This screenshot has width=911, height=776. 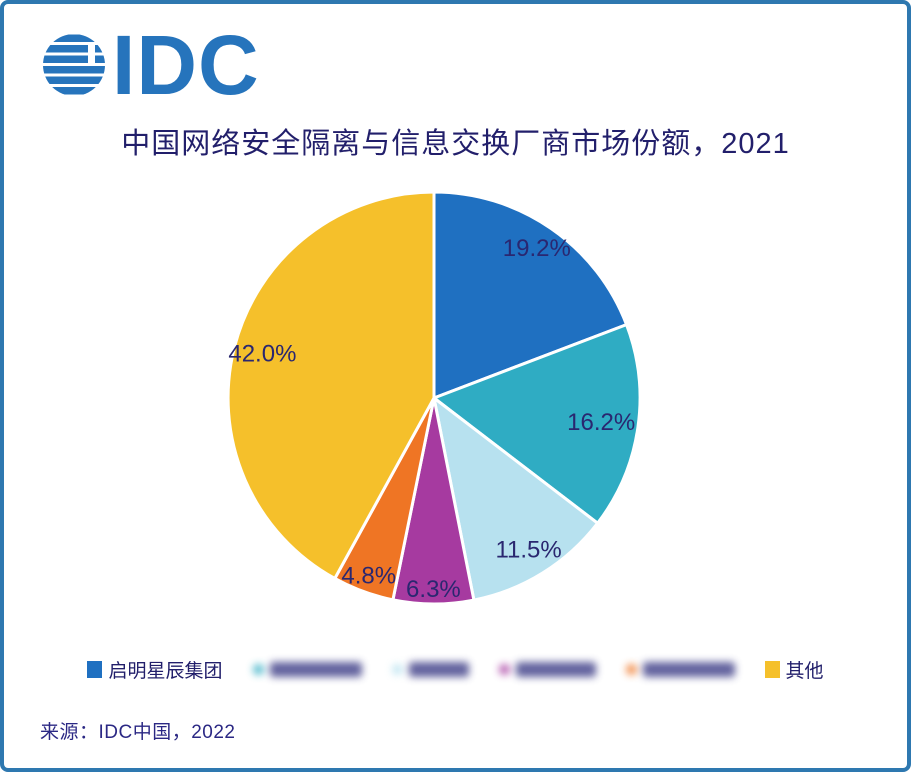 What do you see at coordinates (528, 550) in the screenshot?
I see `slice-label-3: 11.5%` at bounding box center [528, 550].